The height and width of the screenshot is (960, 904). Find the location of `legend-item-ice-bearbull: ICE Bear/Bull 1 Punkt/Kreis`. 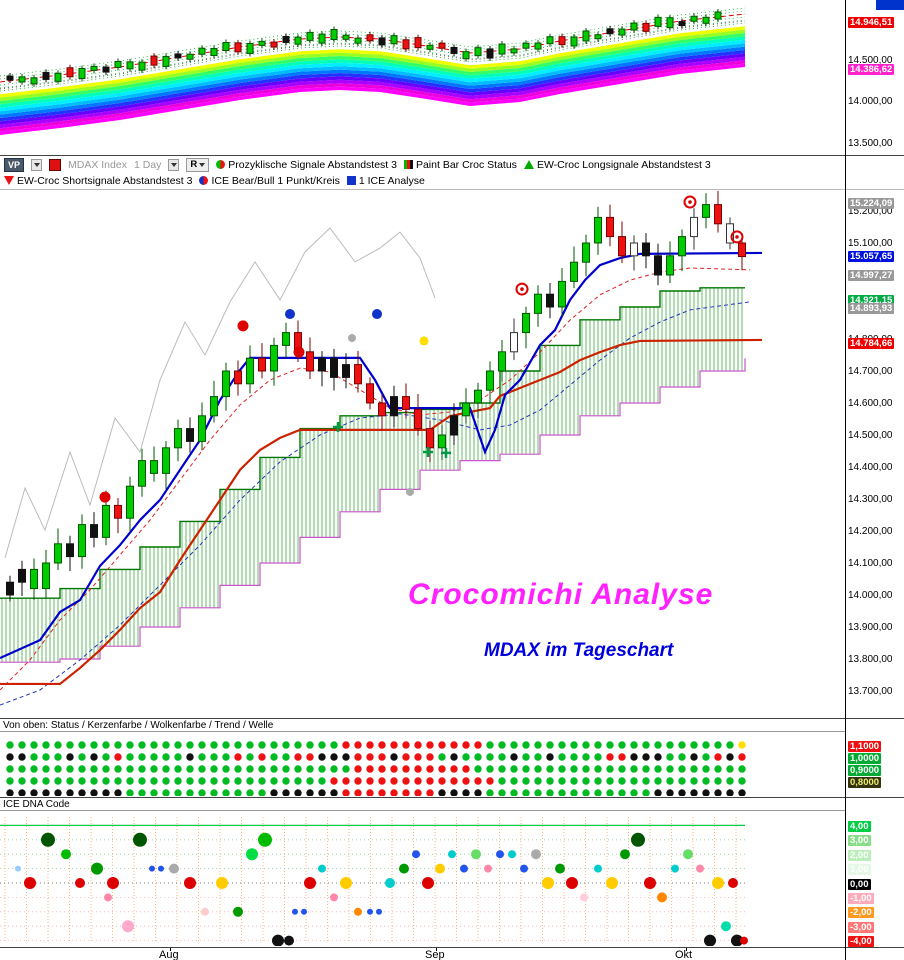

legend-item-ice-bearbull: ICE Bear/Bull 1 Punkt/Kreis is located at coordinates (269, 181).